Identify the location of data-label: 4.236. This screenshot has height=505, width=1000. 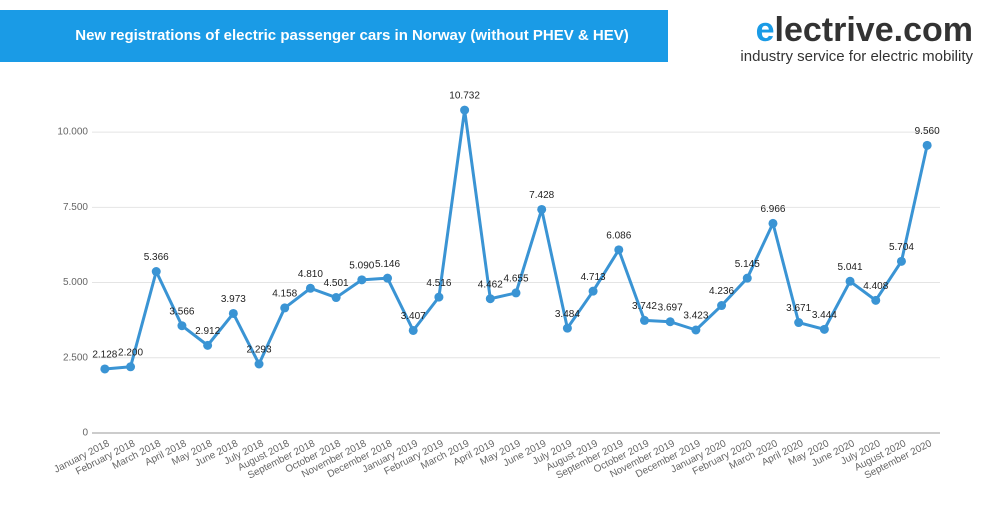
(721, 291).